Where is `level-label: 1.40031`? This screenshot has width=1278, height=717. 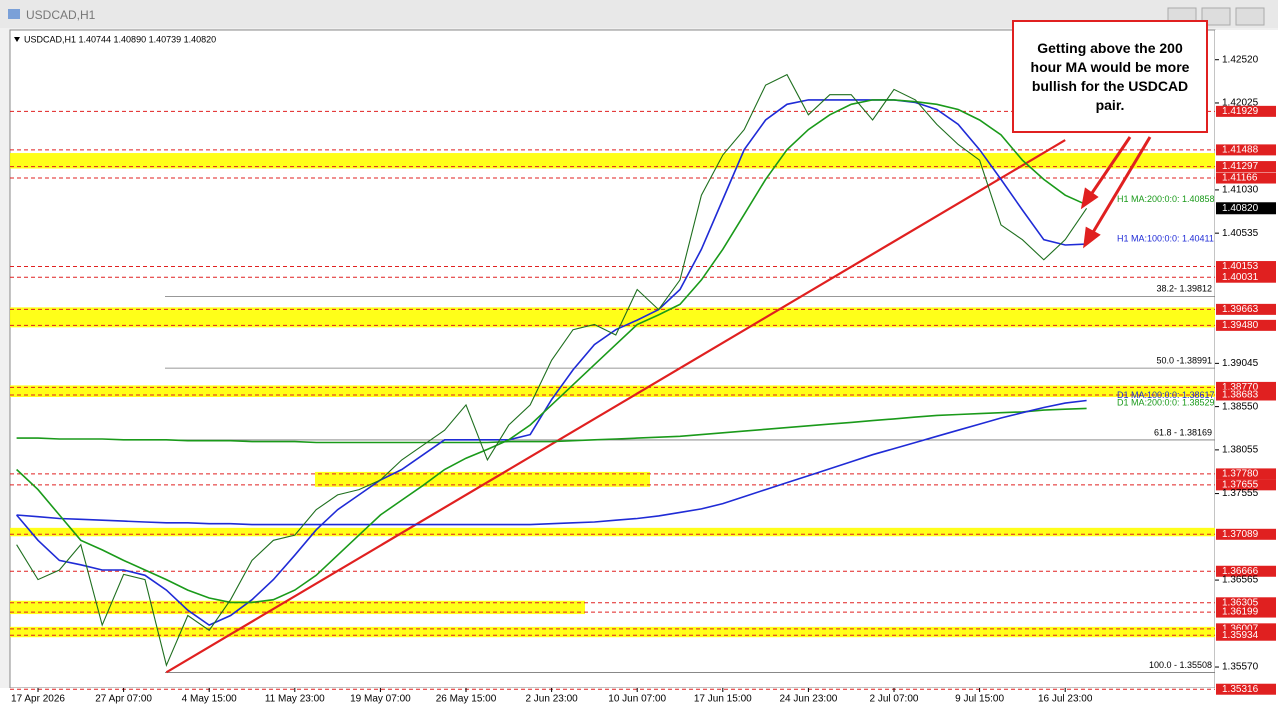
level-label: 1.40031 is located at coordinates (1240, 277).